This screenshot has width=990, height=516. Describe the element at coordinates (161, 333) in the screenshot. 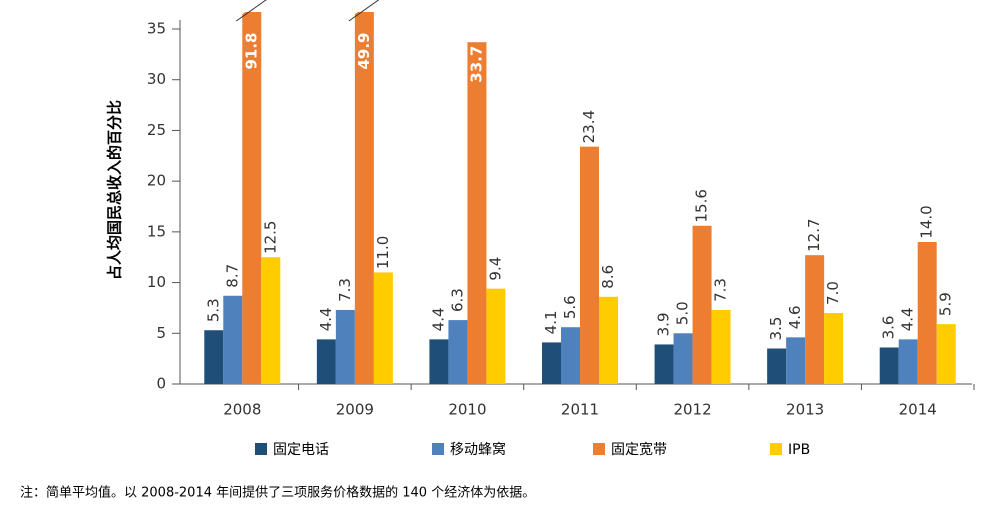

I see `y-tick-label: 5` at that location.